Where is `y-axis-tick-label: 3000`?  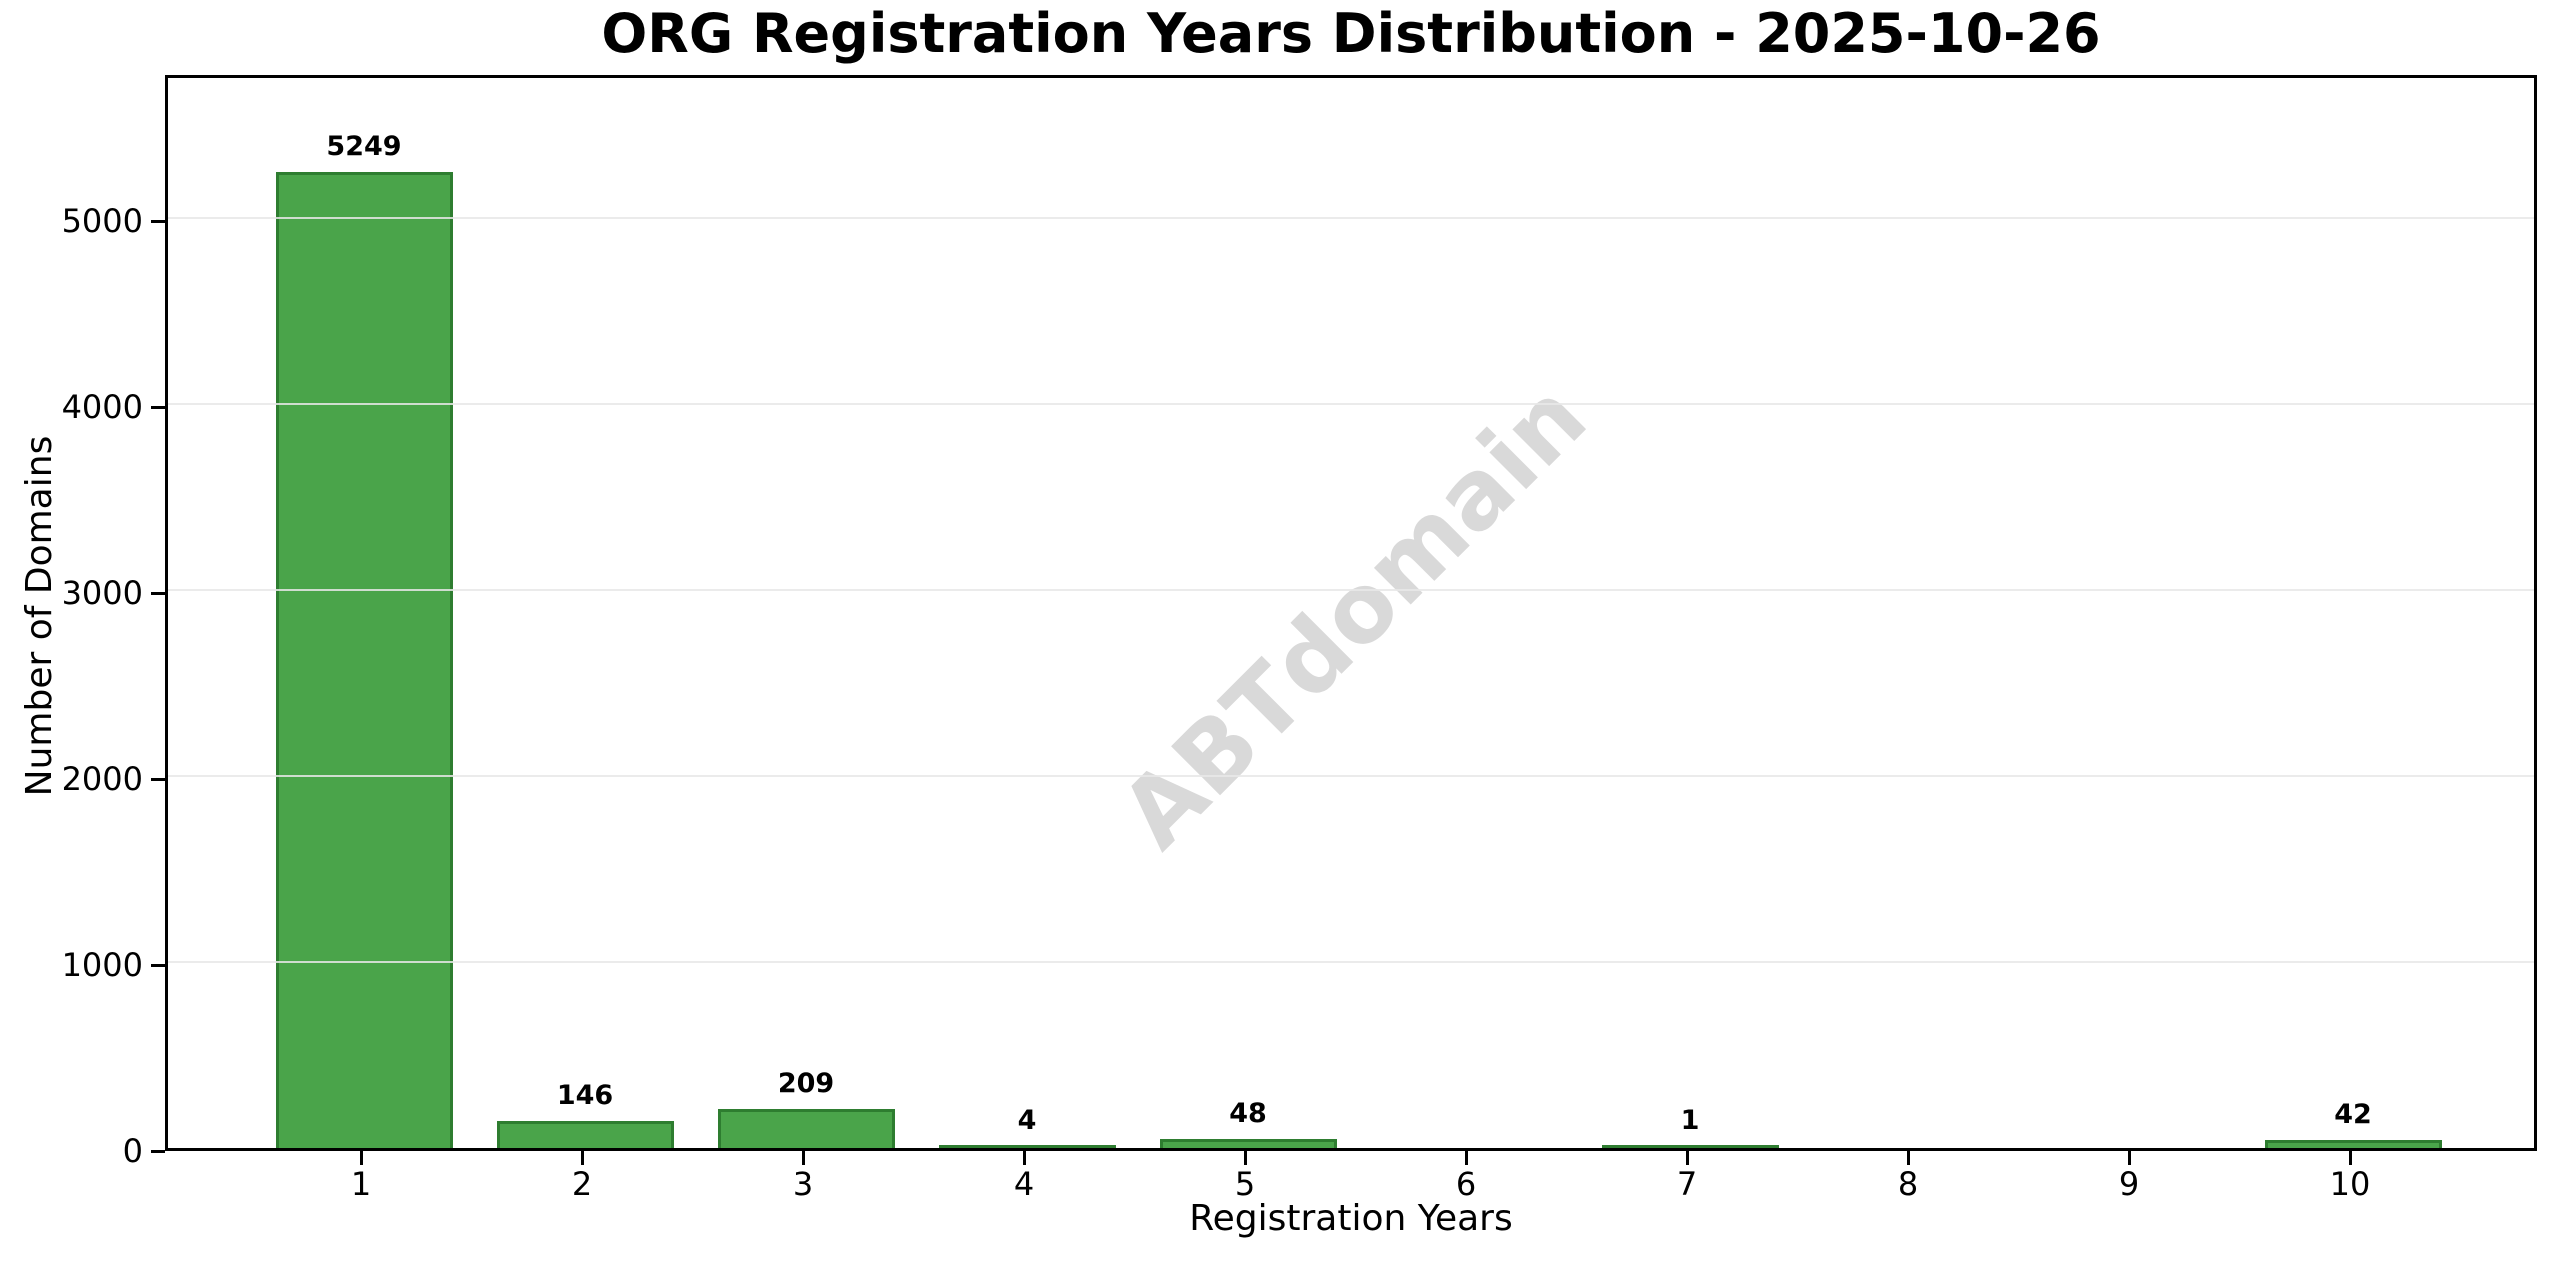 y-axis-tick-label: 3000 is located at coordinates (102, 593).